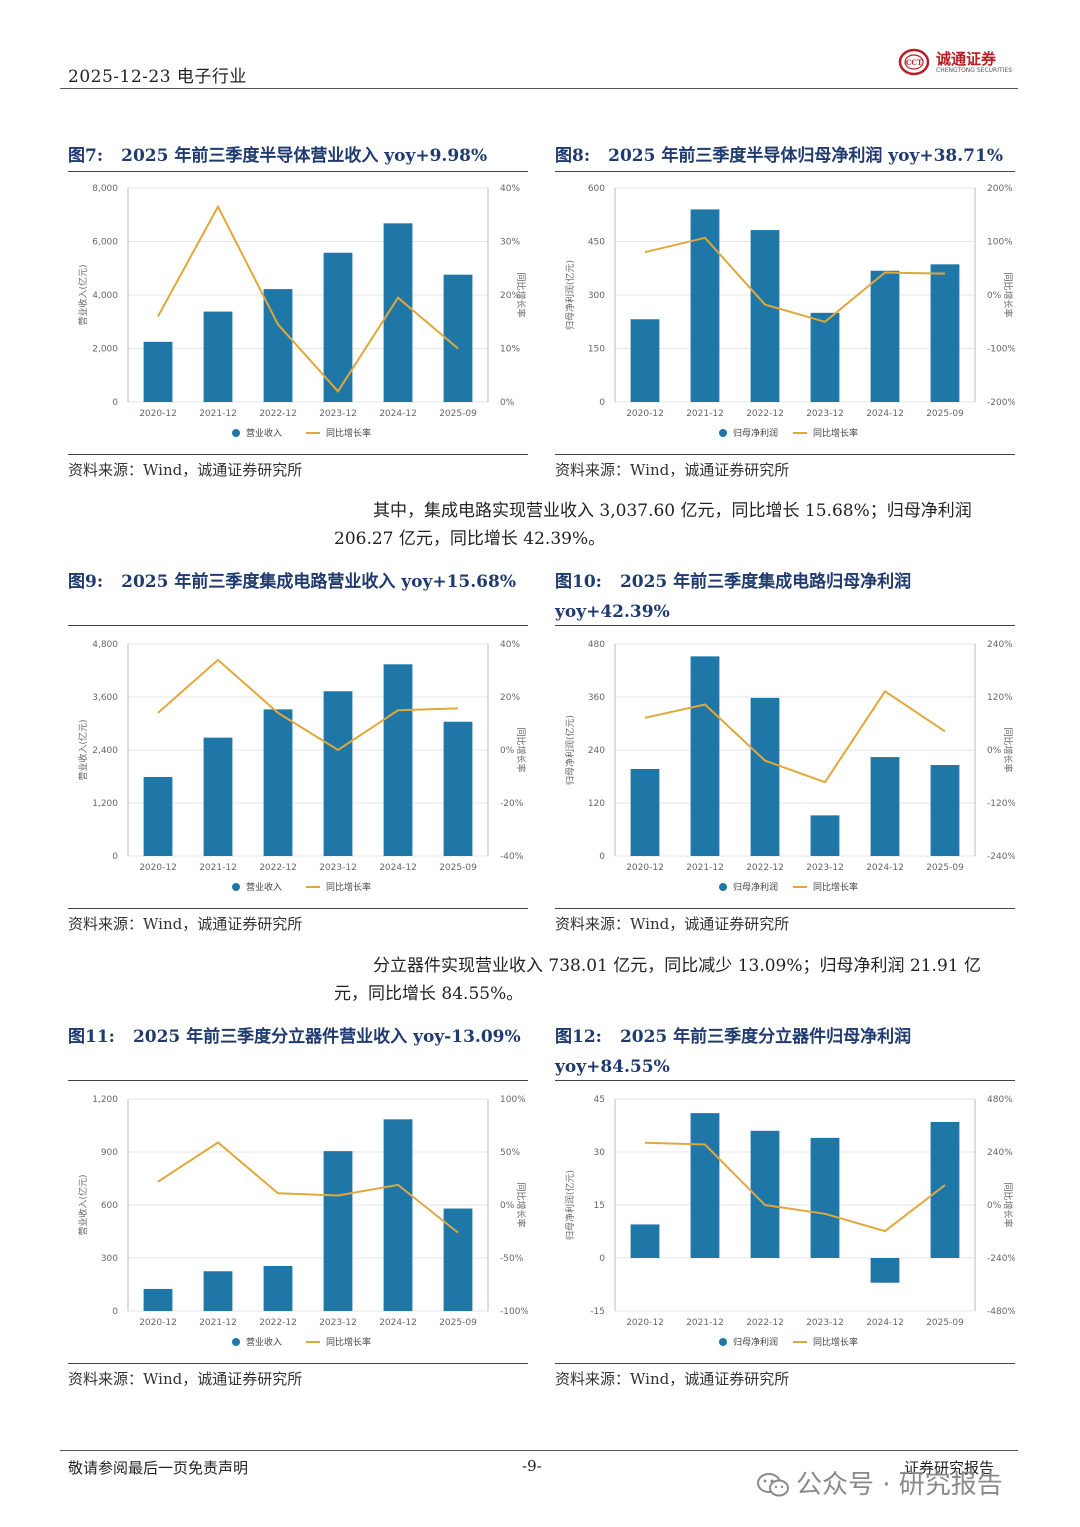 The height and width of the screenshot is (1527, 1080). I want to click on figure-10-bottom-rule, so click(785, 908).